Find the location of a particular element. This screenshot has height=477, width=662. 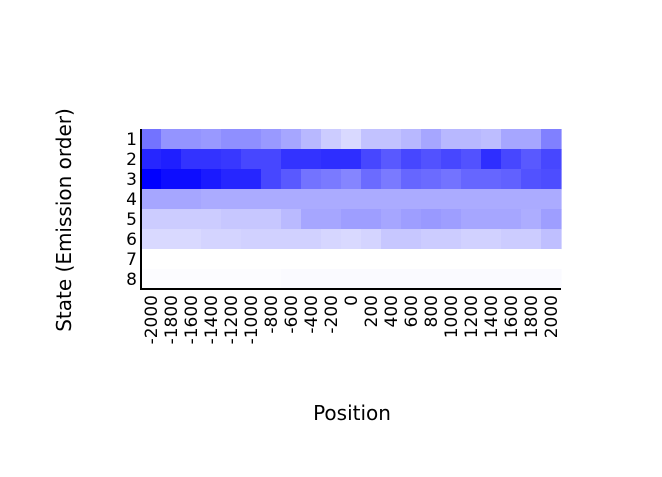

heatmap-cell-state5-pos1000 is located at coordinates (451, 219).